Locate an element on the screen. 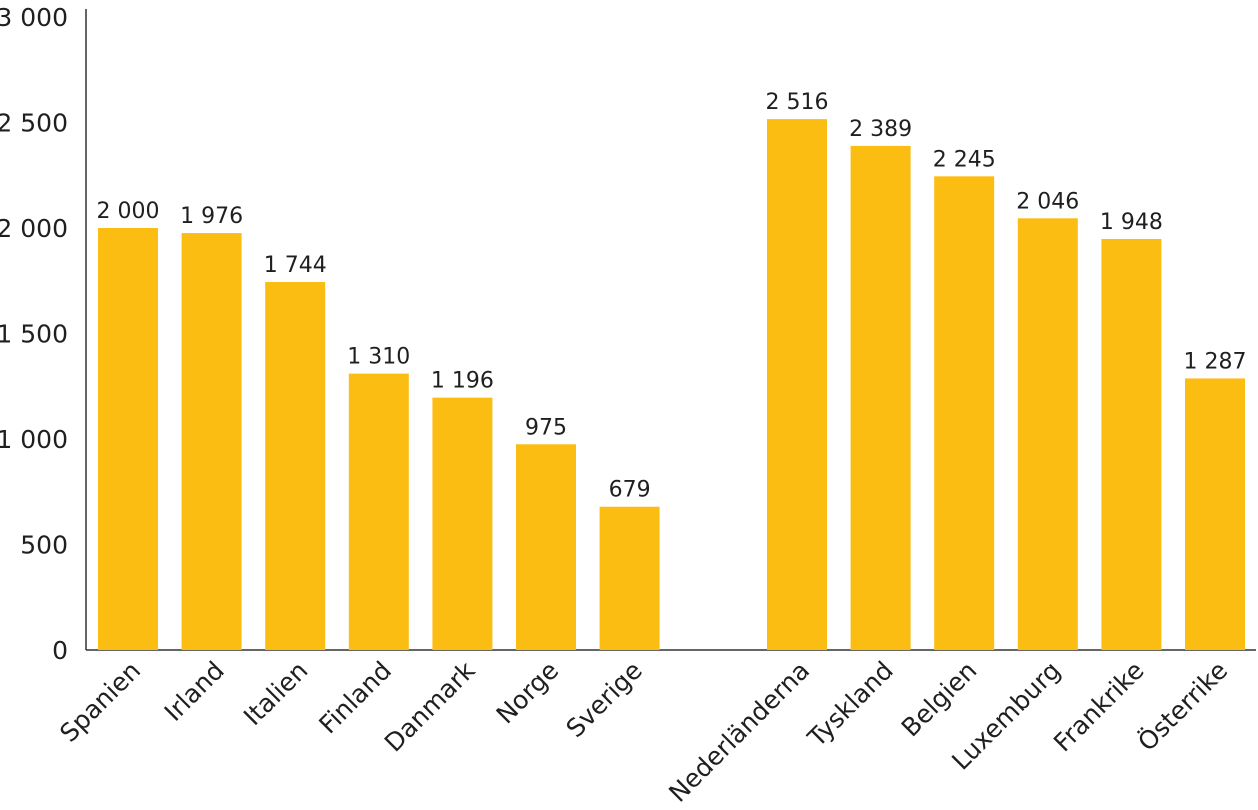 The image size is (1258, 810). bar-value-label: 1 948 is located at coordinates (1131, 222).